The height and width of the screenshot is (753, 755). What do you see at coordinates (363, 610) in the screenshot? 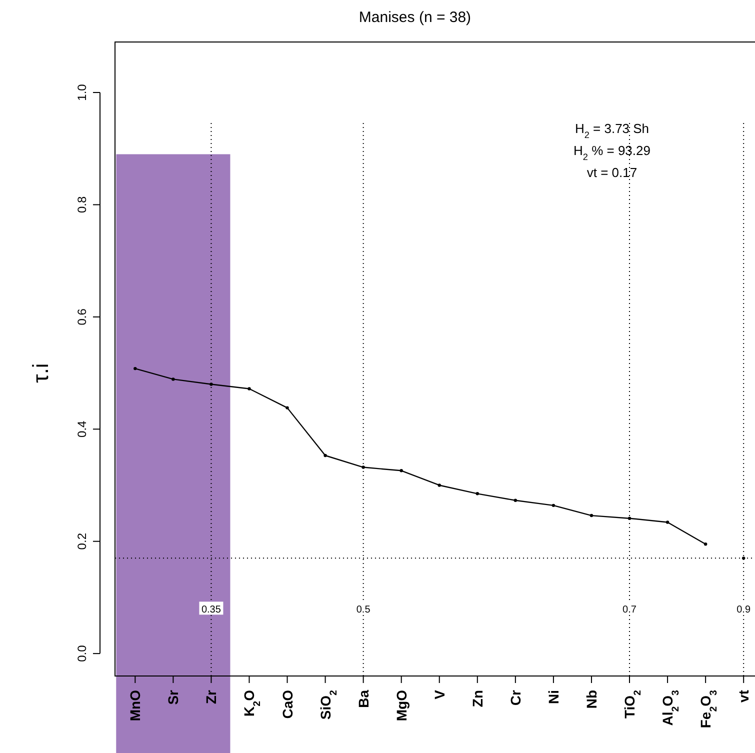
I see `ref-line-label: 0.5` at bounding box center [363, 610].